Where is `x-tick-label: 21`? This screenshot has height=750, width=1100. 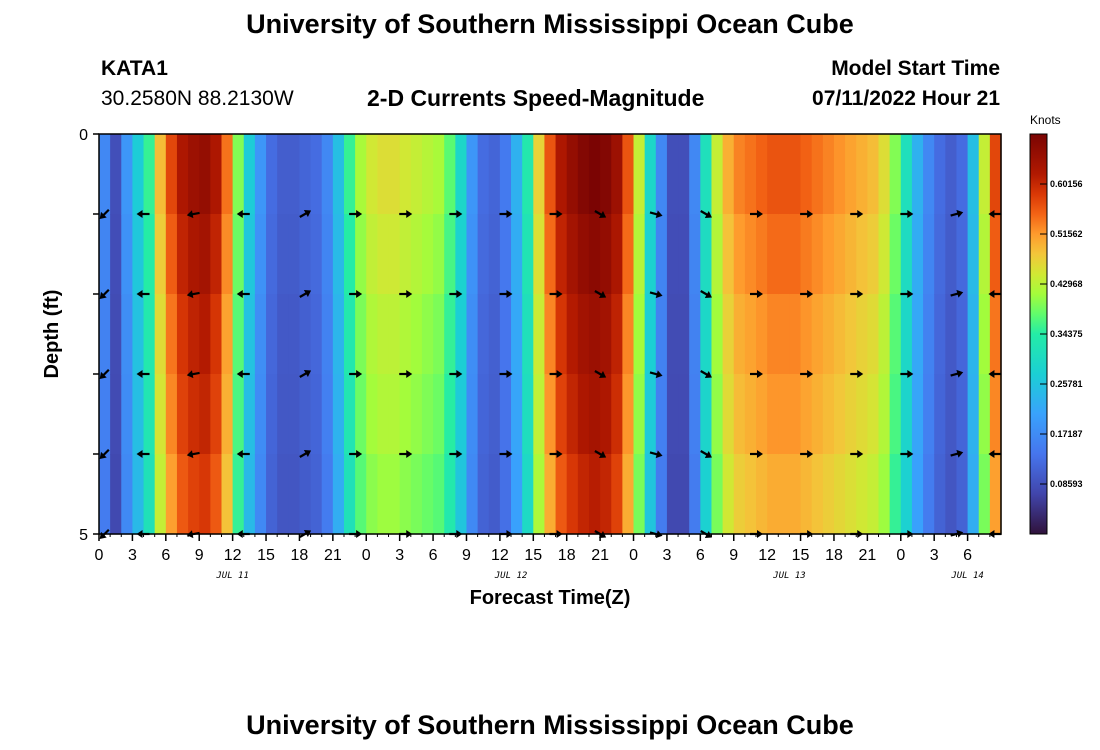 x-tick-label: 21 is located at coordinates (867, 555).